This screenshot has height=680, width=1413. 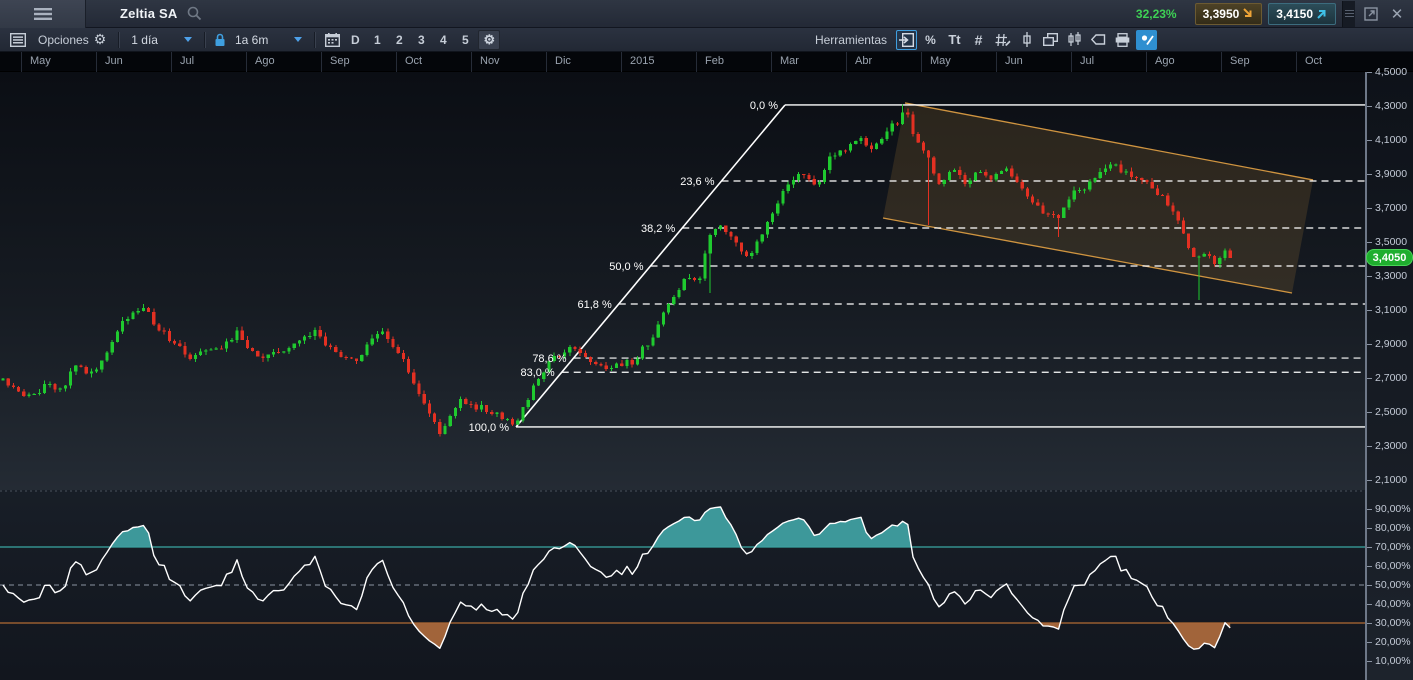 I want to click on close-icon: ✕, so click(x=1397, y=14).